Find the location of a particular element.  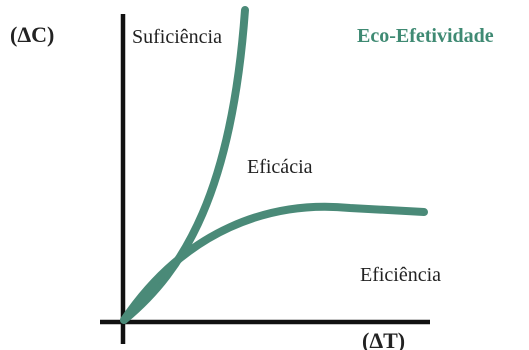

efficacy-label: Eficácia is located at coordinates (280, 167).